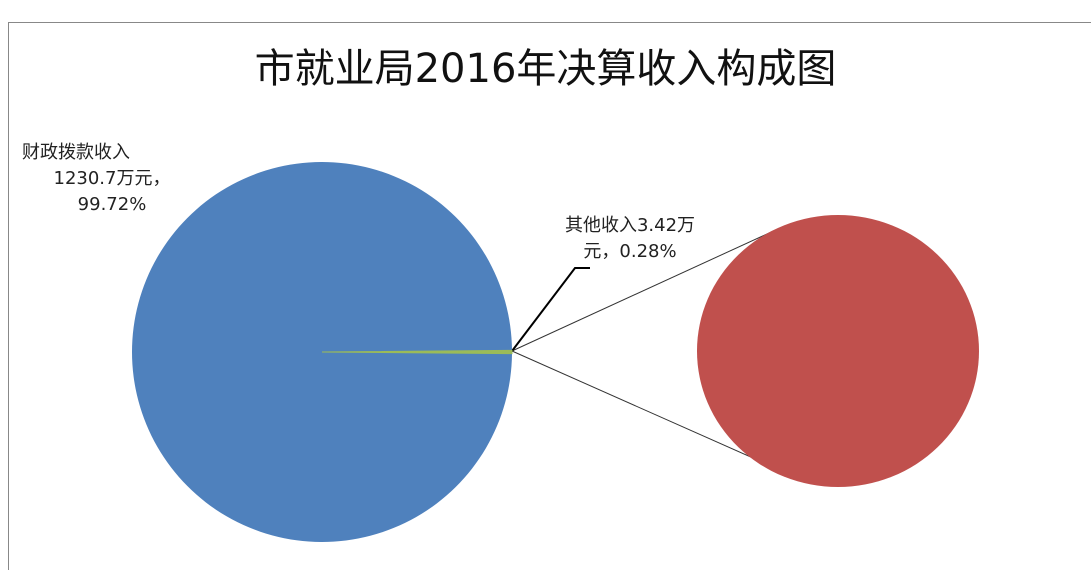 This screenshot has width=1091, height=570. I want to click on data-label: 其他收入3.42万元，0.28%, so click(630, 239).